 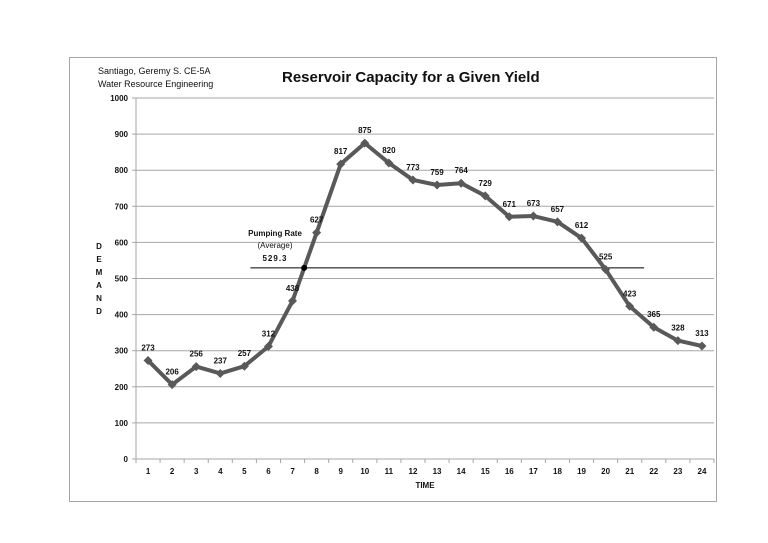 I want to click on author-course: Water Resource Engineering, so click(x=156, y=84).